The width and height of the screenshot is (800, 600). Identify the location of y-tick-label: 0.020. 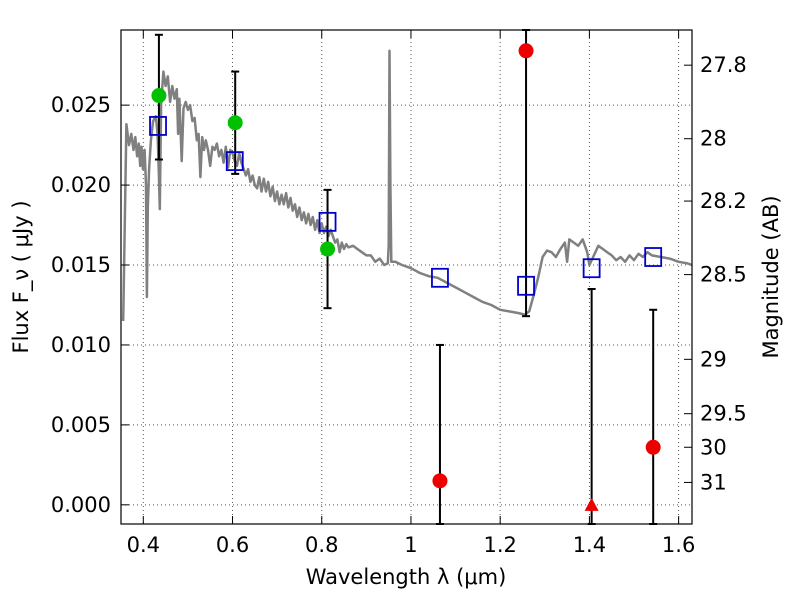
(81, 185).